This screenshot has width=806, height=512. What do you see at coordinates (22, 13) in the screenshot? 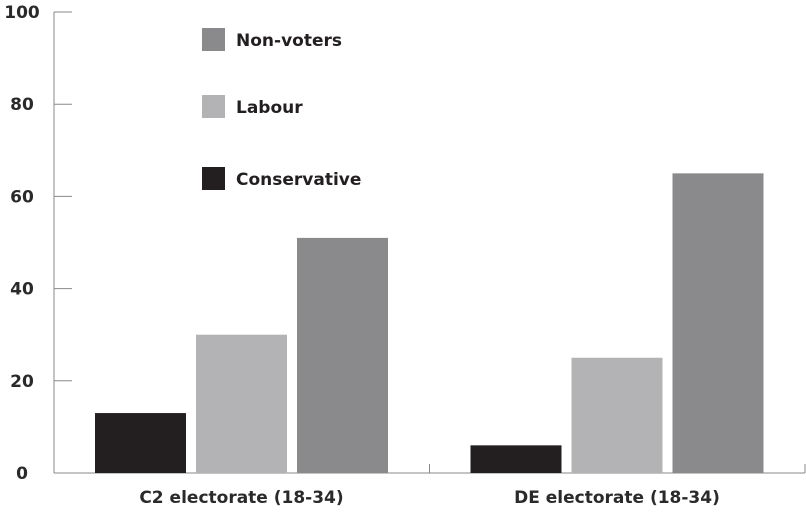
I see `y-tick-label: 100` at bounding box center [22, 13].